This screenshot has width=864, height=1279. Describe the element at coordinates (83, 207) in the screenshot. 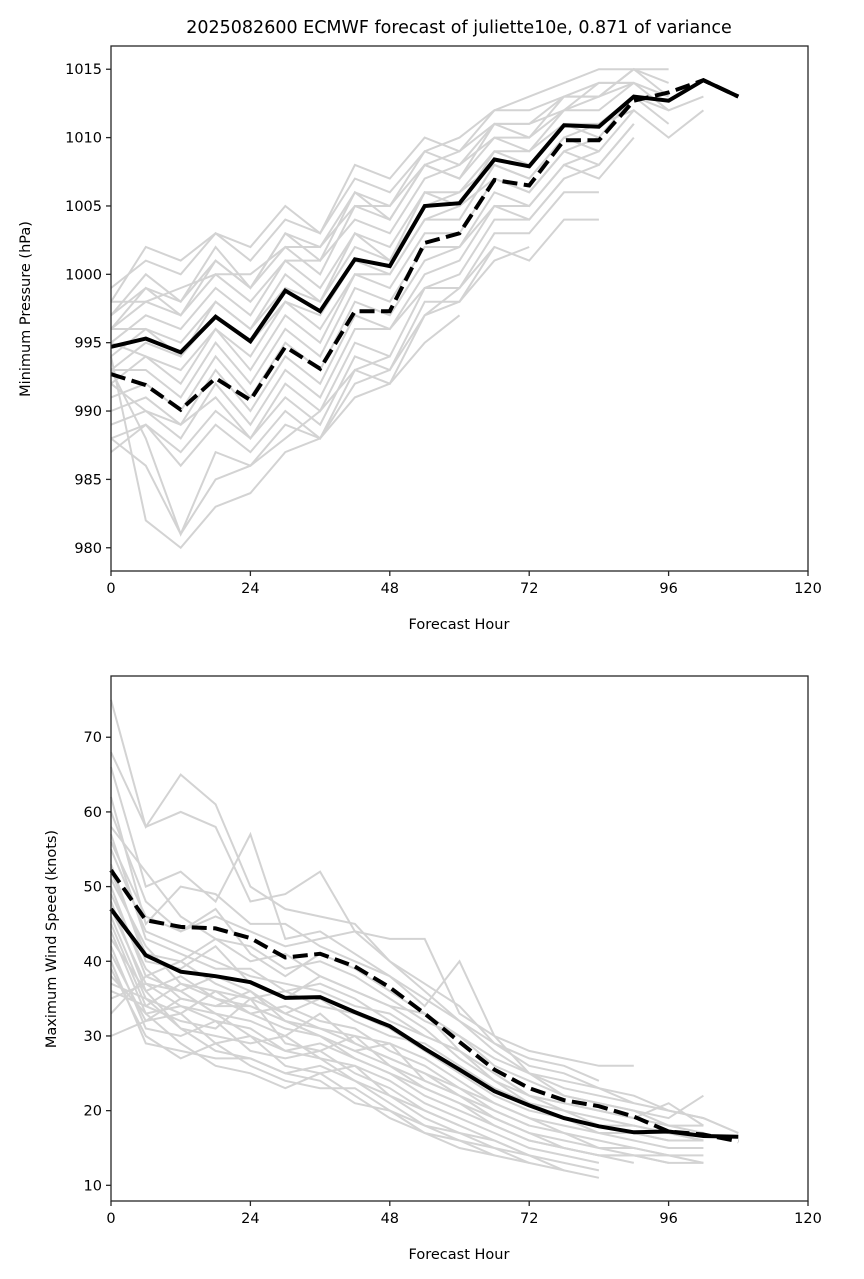

I see `pressure-y-tick-label: 1005` at that location.